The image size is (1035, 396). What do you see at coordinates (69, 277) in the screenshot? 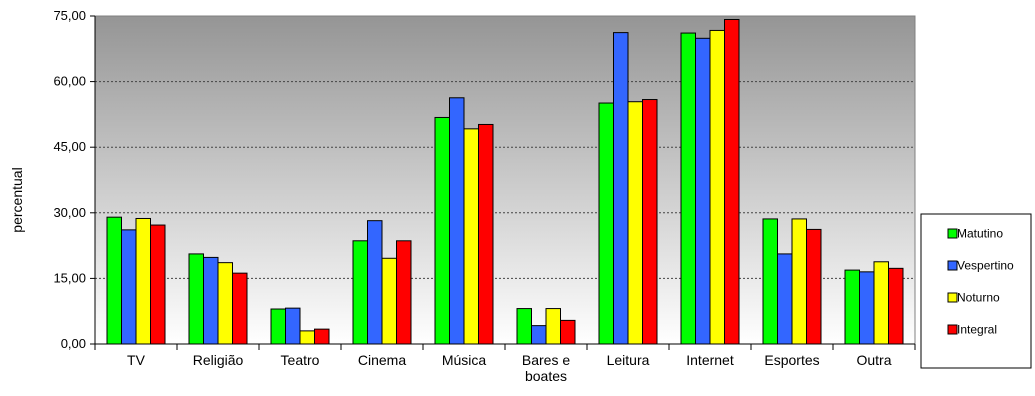
I see `y-tick-label: 15,00` at bounding box center [69, 277].